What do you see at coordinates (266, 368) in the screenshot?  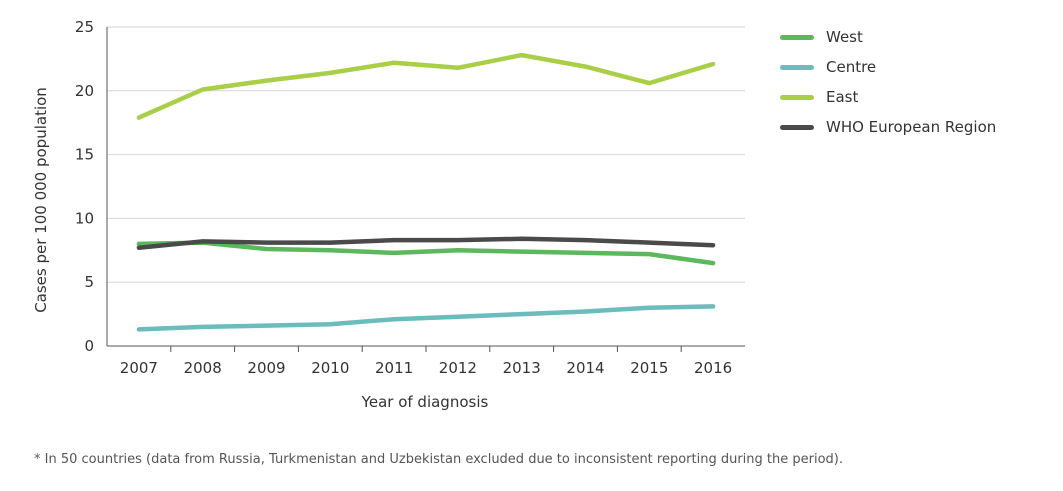 I see `x-tick-label: 2009` at bounding box center [266, 368].